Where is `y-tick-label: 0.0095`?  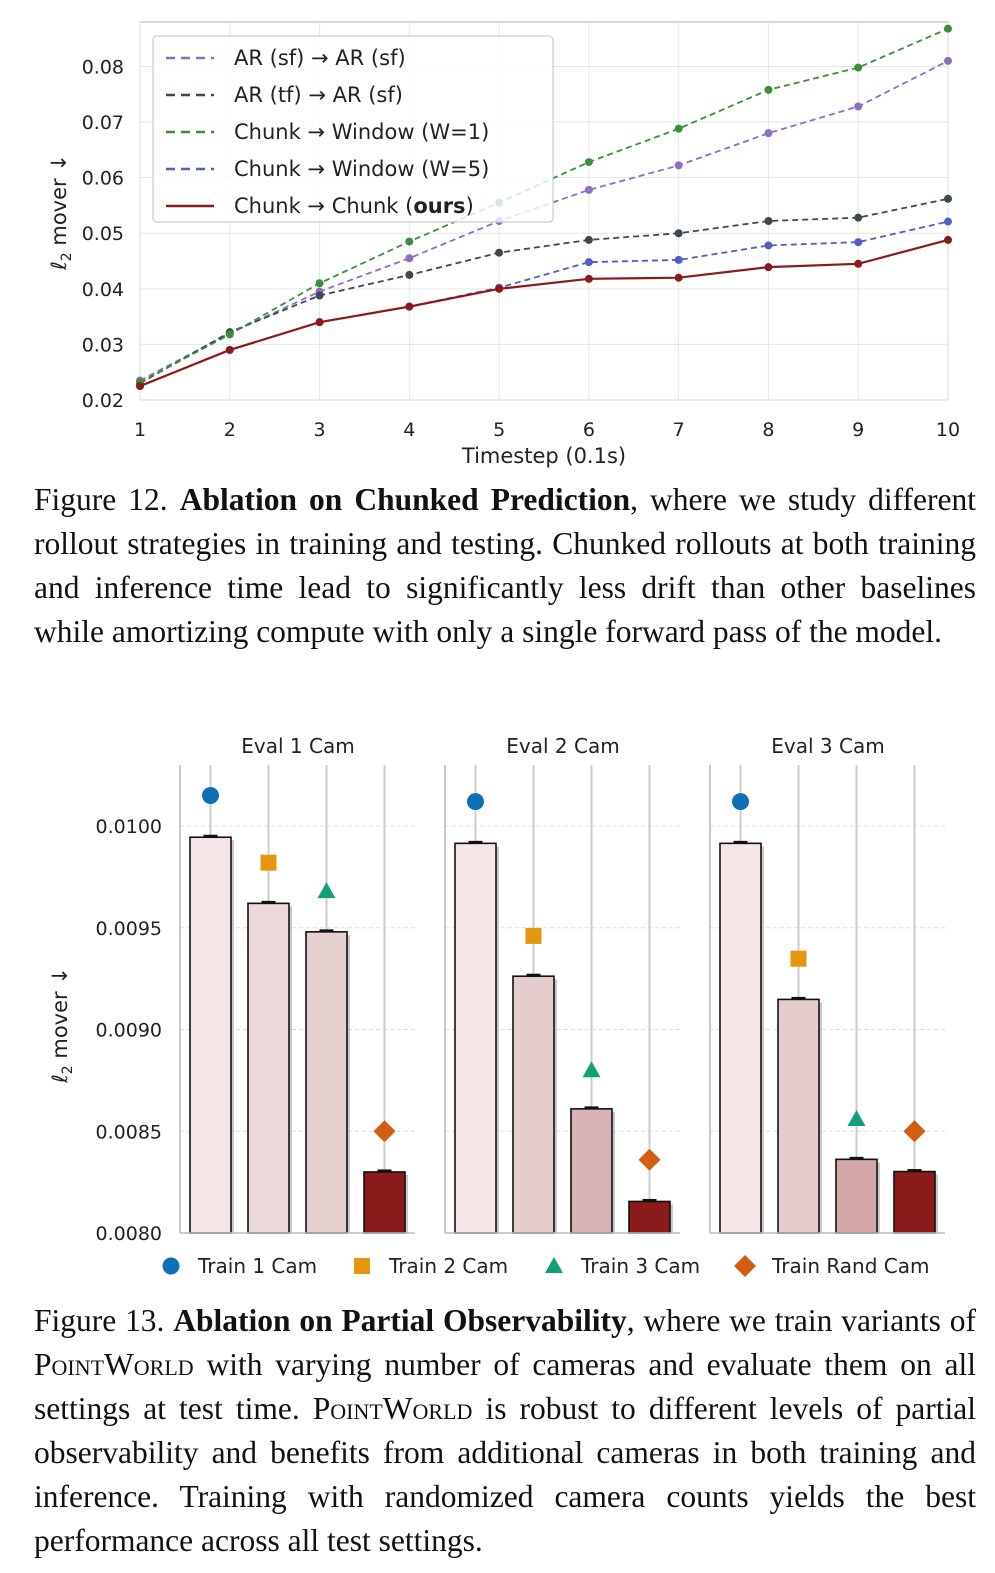
y-tick-label: 0.0095 is located at coordinates (129, 929).